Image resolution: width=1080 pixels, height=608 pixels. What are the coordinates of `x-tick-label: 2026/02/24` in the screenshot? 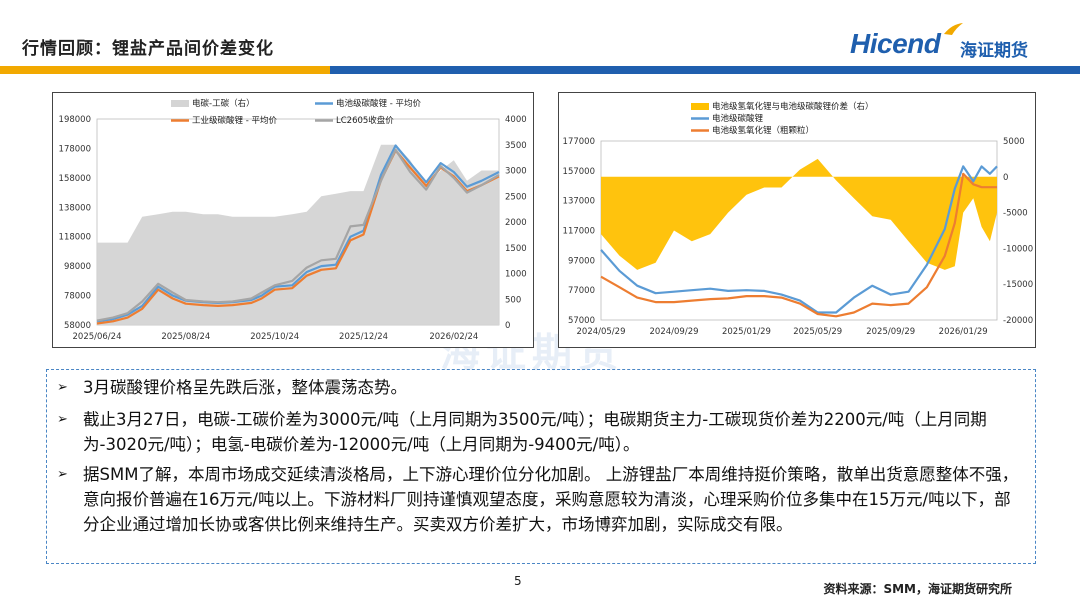 It's located at (453, 337).